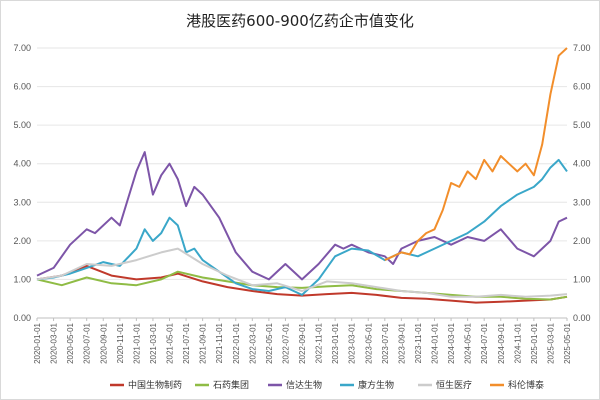 The image size is (600, 400). I want to click on x-tick-label: 2021-11-01, so click(219, 342).